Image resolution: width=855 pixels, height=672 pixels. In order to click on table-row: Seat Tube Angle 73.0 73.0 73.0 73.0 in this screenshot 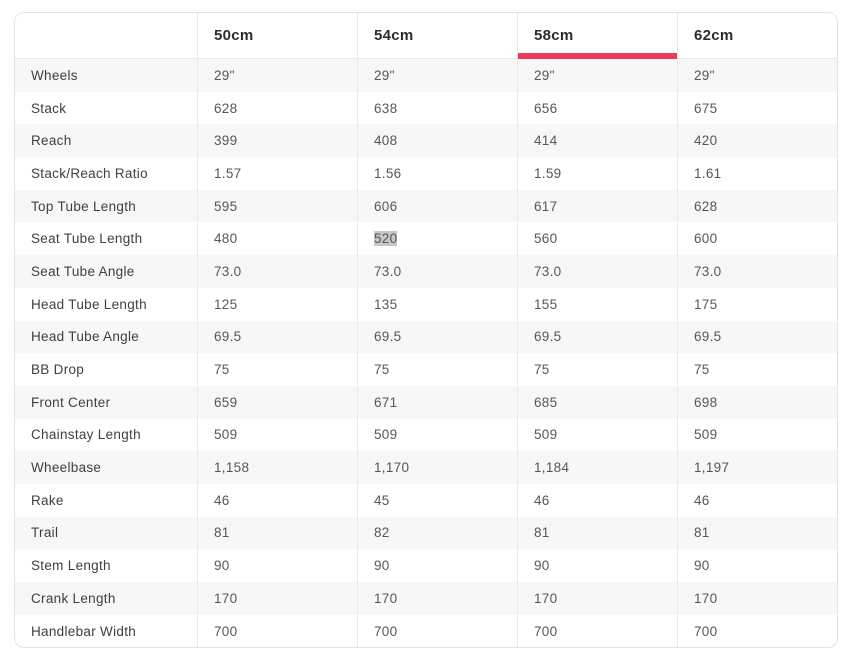, I will do `click(426, 271)`.